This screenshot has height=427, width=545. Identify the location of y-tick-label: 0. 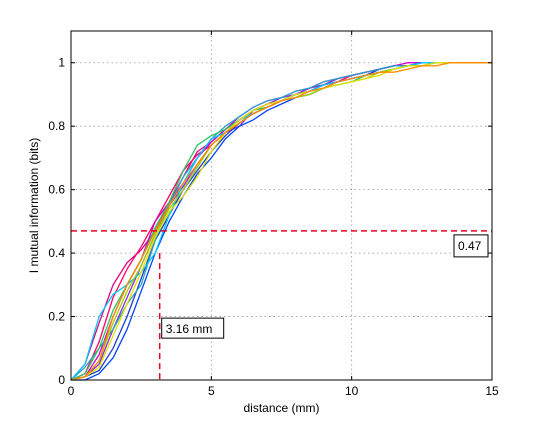
(61, 380).